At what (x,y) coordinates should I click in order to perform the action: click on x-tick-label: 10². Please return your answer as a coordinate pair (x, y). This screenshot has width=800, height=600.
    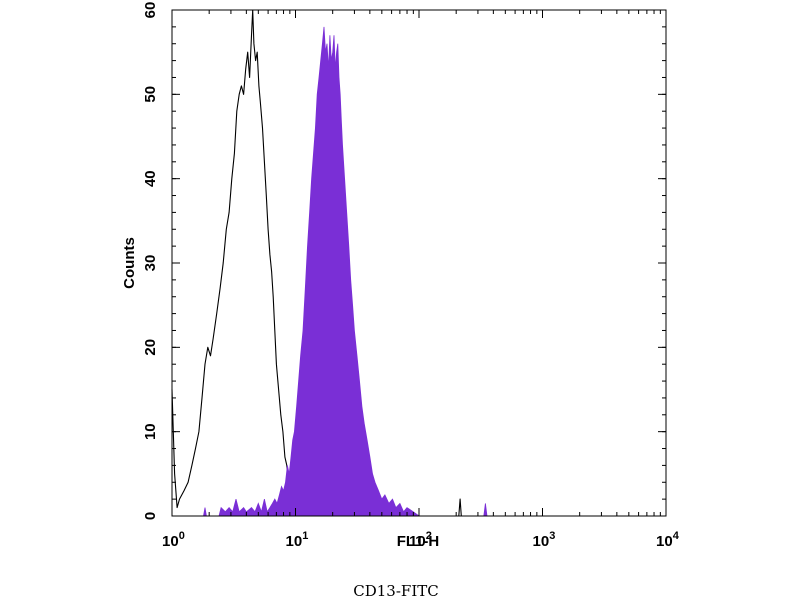
    Looking at the image, I should click on (420, 540).